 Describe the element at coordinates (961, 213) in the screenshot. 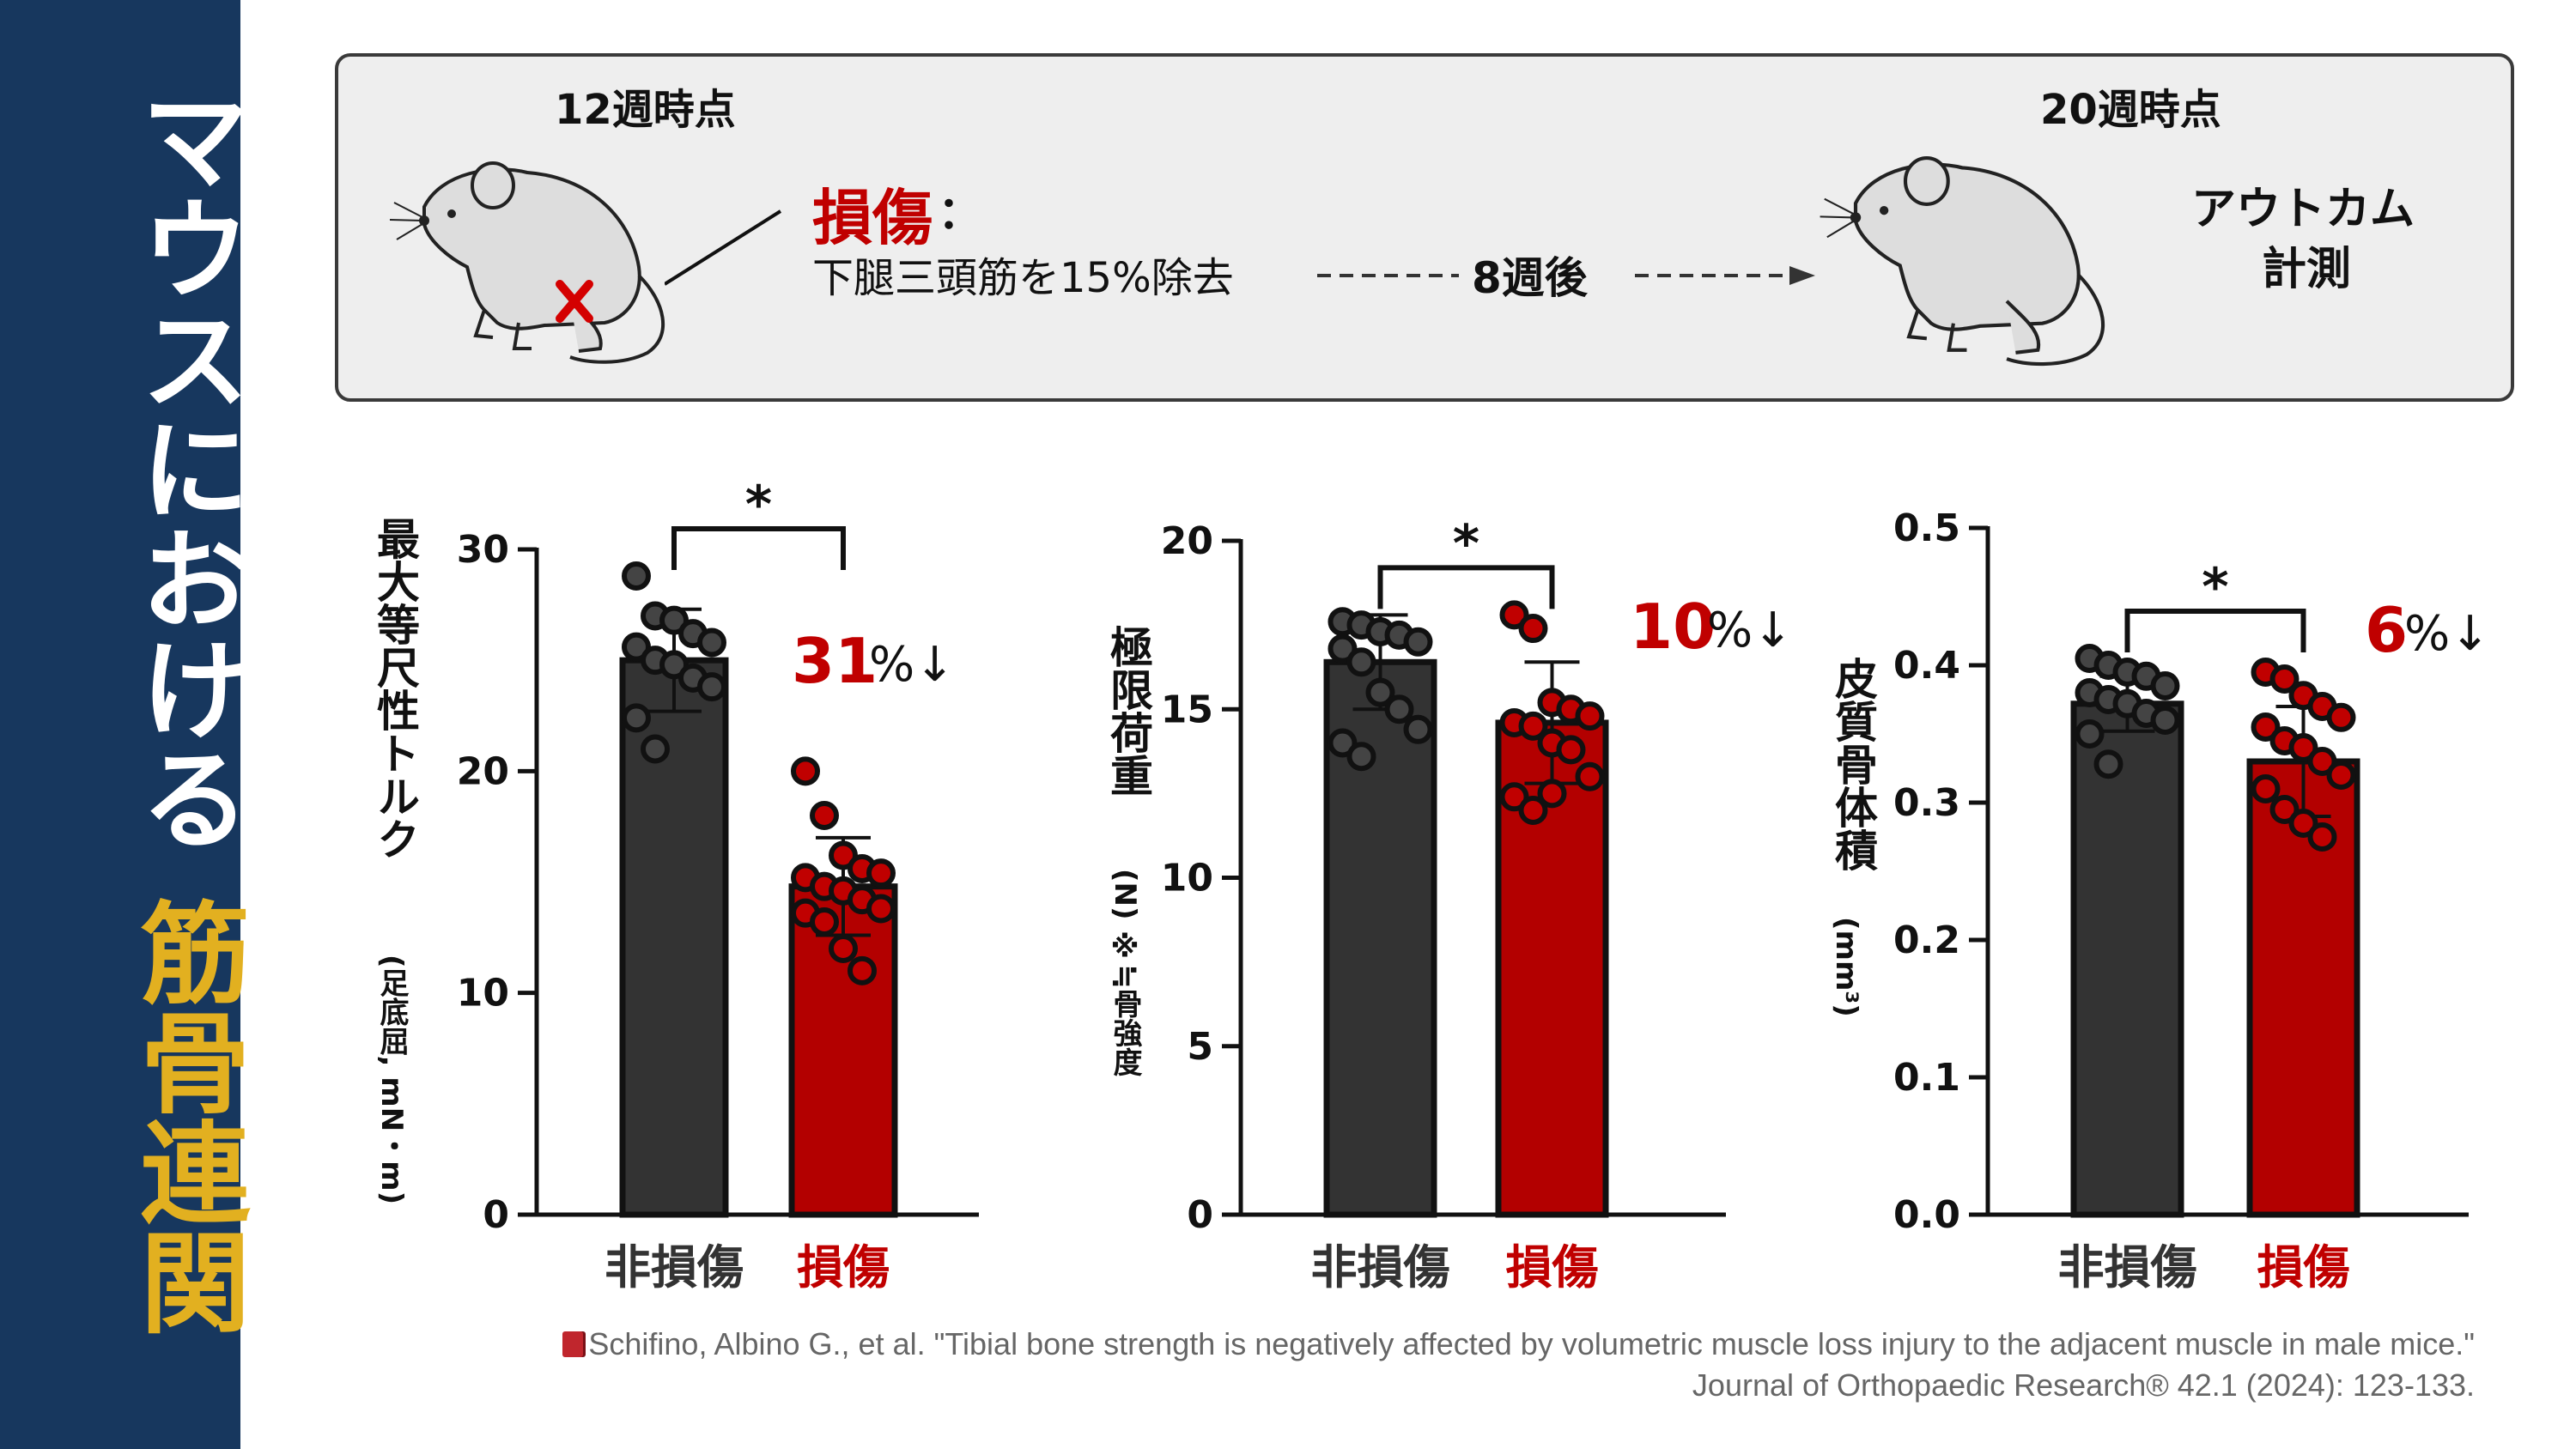

I see `injury-colon: ：` at that location.